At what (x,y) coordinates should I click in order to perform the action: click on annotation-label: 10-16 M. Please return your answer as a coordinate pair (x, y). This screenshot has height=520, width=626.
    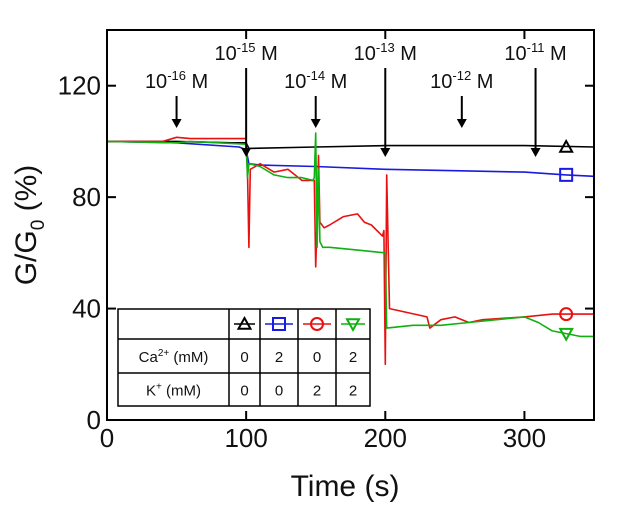
    Looking at the image, I should click on (176, 80).